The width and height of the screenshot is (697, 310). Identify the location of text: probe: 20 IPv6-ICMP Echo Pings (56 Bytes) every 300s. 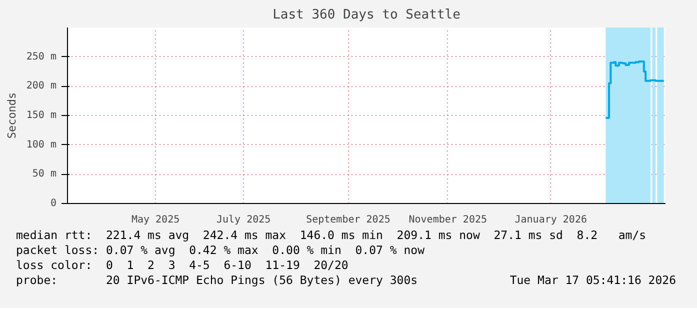
(217, 280).